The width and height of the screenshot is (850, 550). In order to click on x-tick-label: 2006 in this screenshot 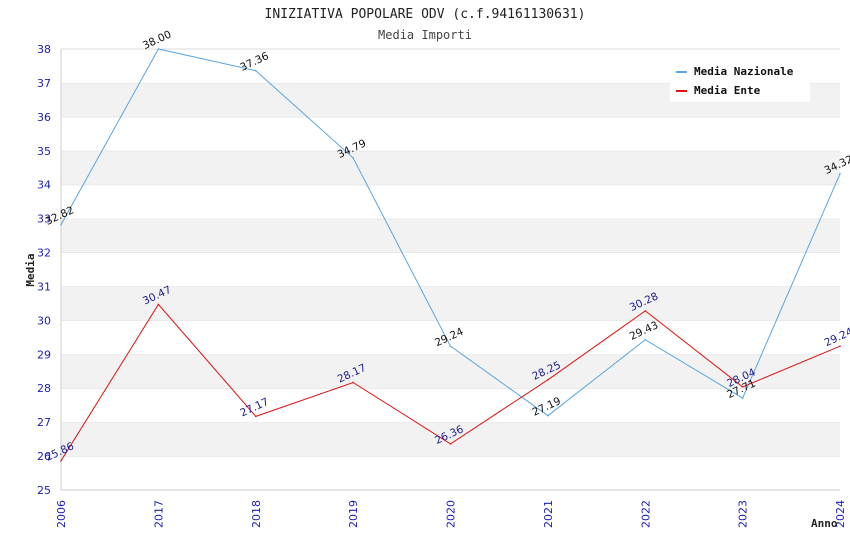, I will do `click(61, 514)`.